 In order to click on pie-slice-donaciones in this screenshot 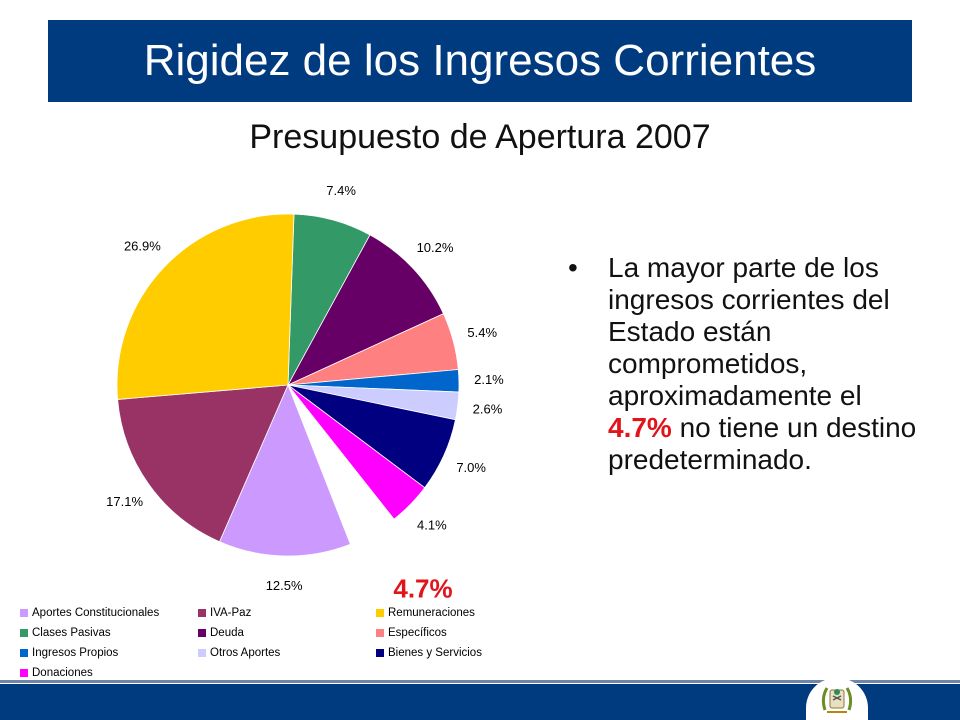, I will do `click(356, 452)`.